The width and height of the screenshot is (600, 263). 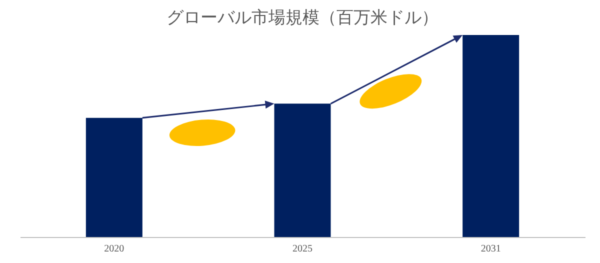 I want to click on x-tick-label: 2031, so click(x=490, y=249).